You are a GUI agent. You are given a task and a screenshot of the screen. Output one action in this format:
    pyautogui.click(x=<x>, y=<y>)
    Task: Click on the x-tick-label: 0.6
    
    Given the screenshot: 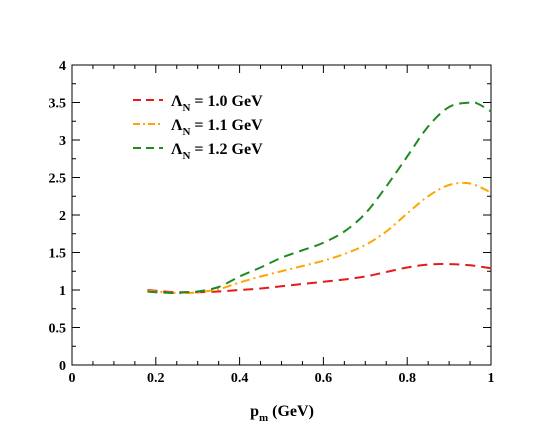 What is the action you would take?
    pyautogui.click(x=324, y=378)
    